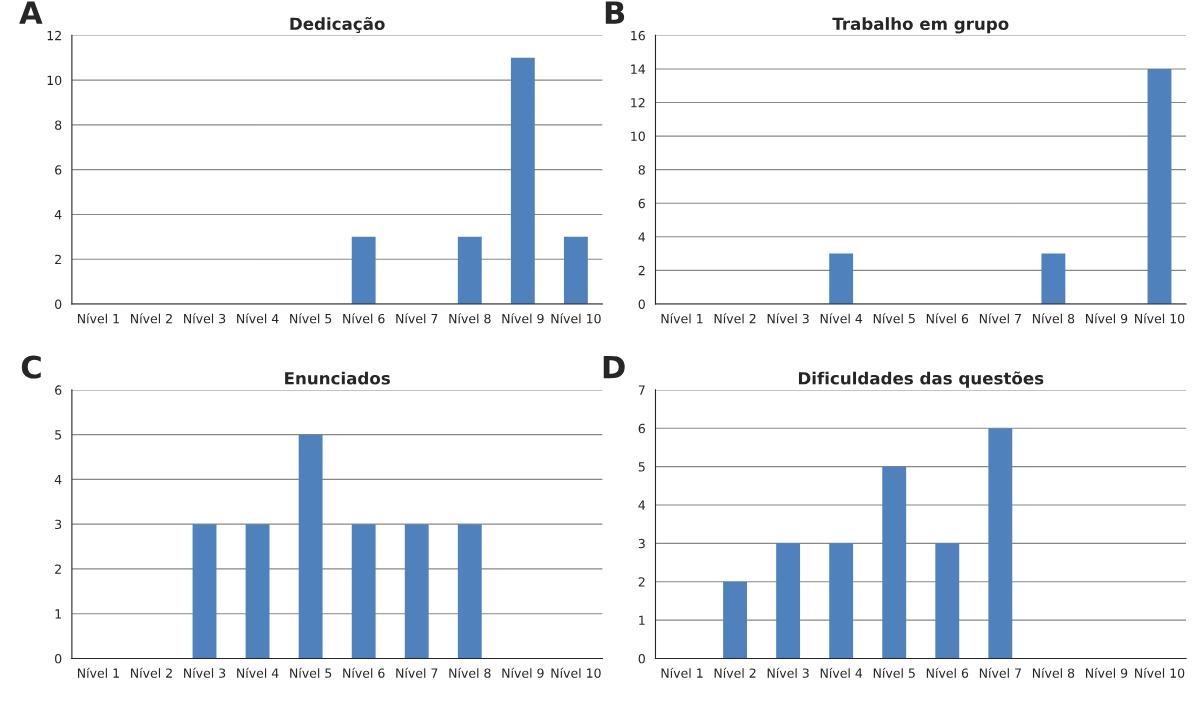 The width and height of the screenshot is (1198, 708). I want to click on chart-title: Dedicação, so click(337, 25).